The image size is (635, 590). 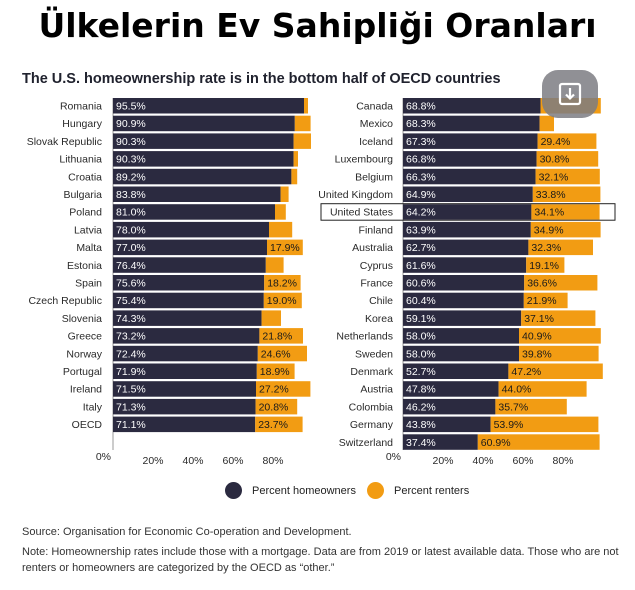 What do you see at coordinates (376, 230) in the screenshot?
I see `country-label-finland: Finland` at bounding box center [376, 230].